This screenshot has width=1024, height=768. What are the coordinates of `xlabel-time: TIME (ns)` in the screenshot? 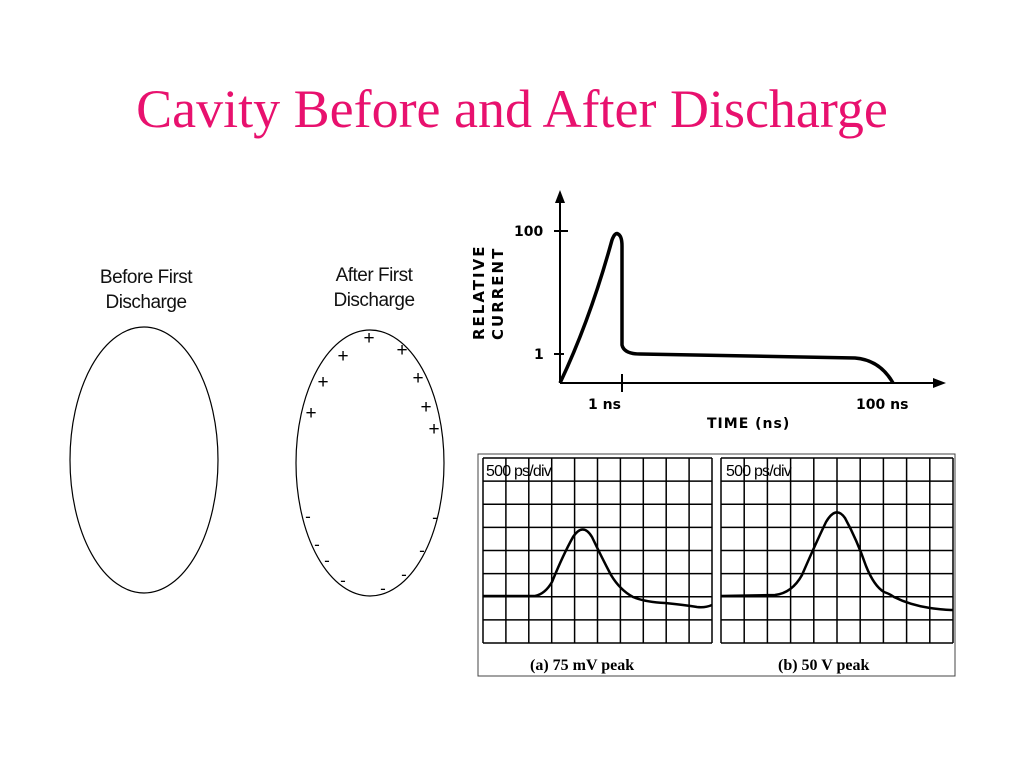 It's located at (748, 424).